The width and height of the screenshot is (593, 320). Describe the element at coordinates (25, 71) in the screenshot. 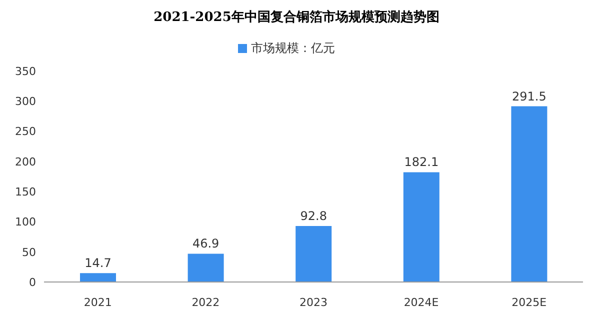

I see `y-tick-label: 350` at that location.